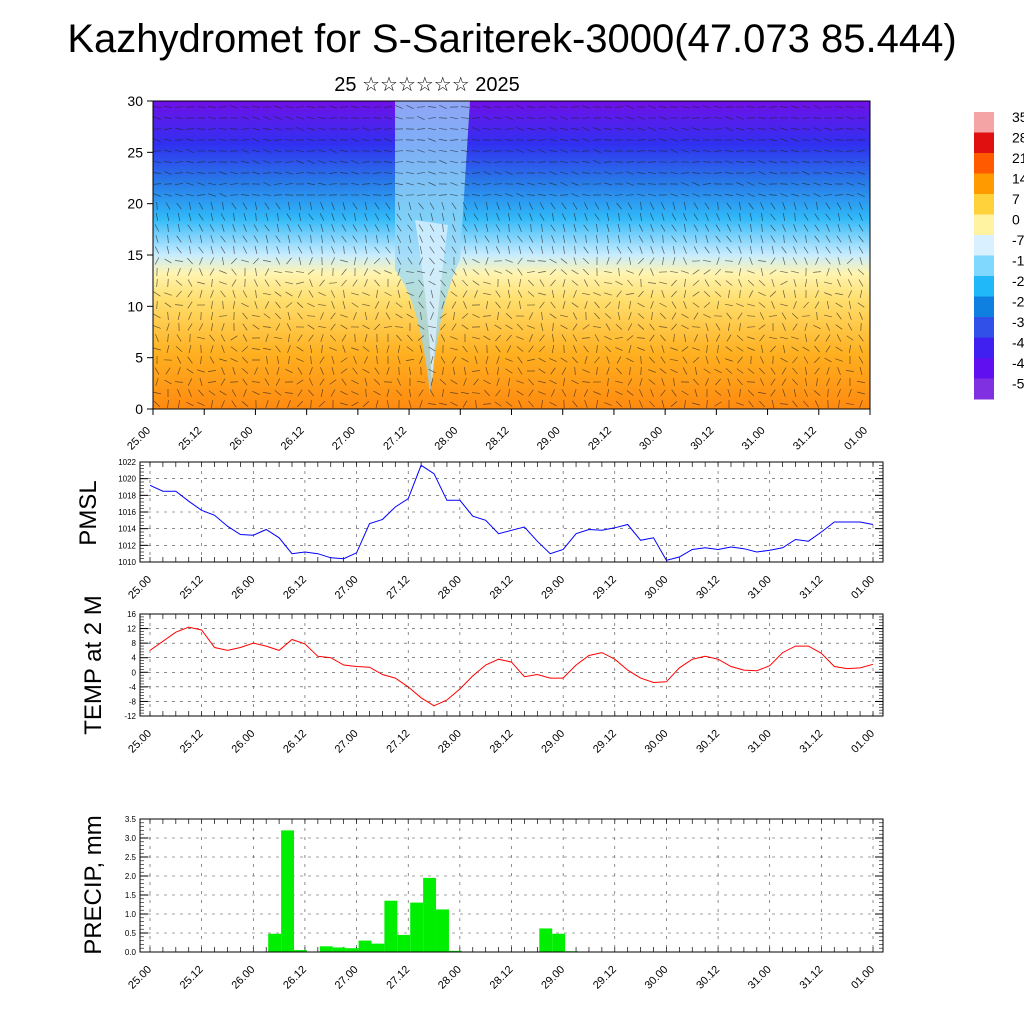  What do you see at coordinates (134, 672) in the screenshot?
I see `temp-y-tick-label: 0` at bounding box center [134, 672].